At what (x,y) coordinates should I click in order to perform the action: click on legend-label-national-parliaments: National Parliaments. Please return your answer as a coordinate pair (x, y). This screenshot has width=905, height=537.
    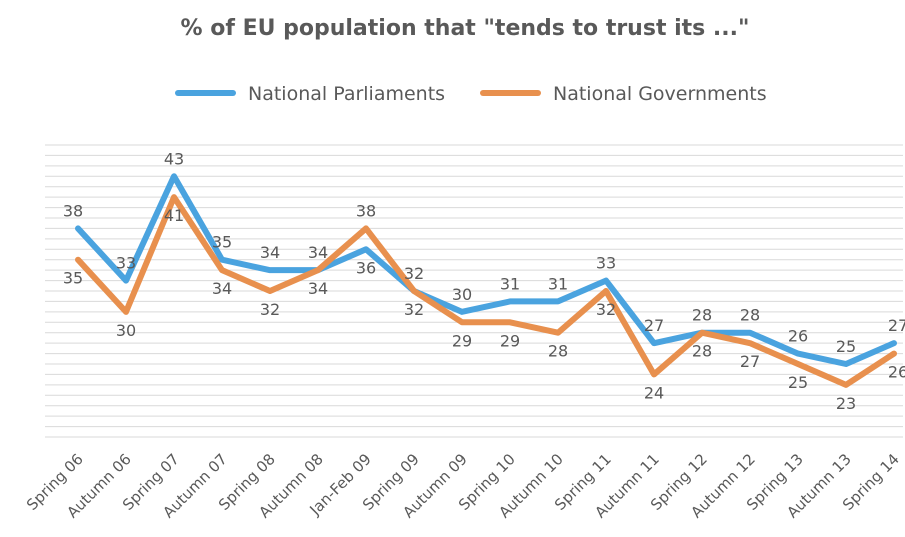
    Looking at the image, I should click on (346, 94).